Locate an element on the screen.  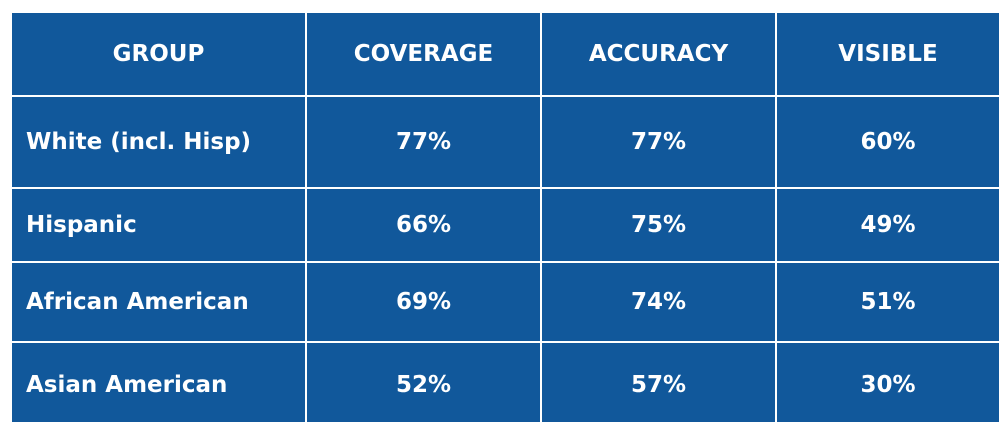
coverage-cell: 66% is located at coordinates (423, 225).